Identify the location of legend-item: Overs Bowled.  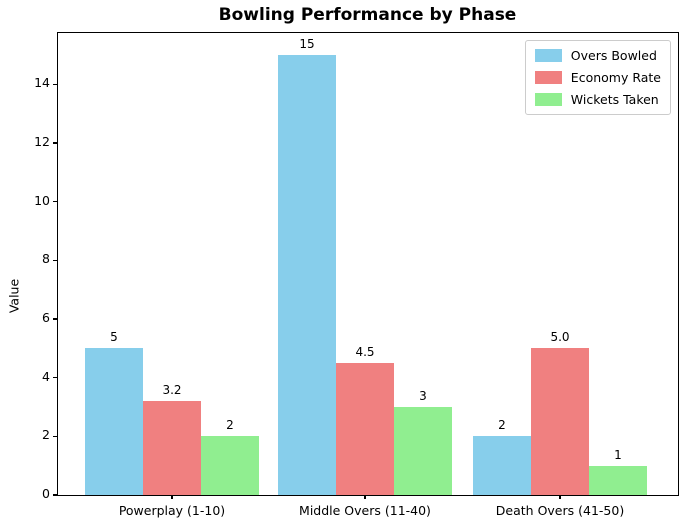
(597, 55).